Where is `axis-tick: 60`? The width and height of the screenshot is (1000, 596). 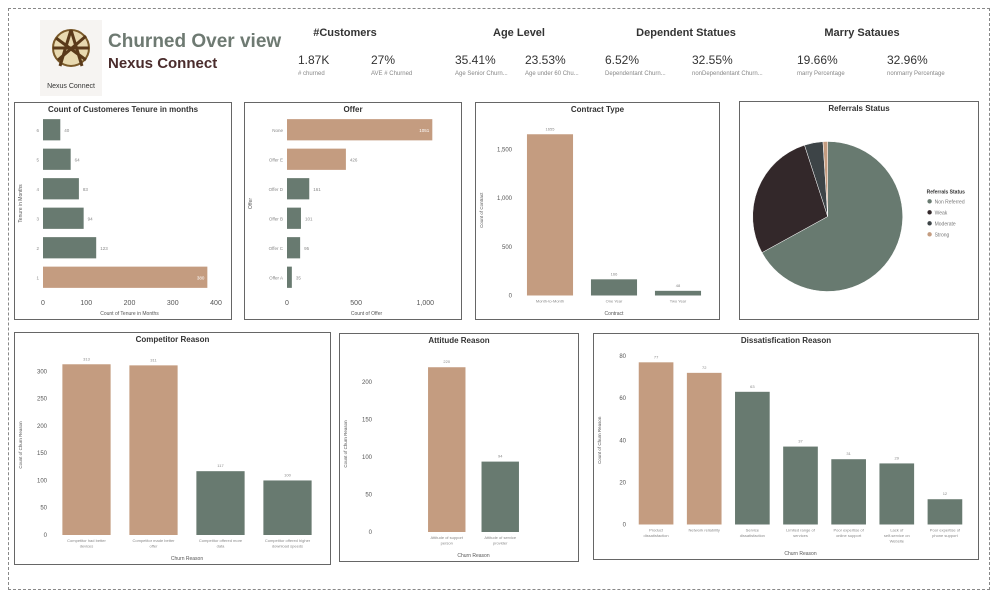
axis-tick: 60 is located at coordinates (622, 399).